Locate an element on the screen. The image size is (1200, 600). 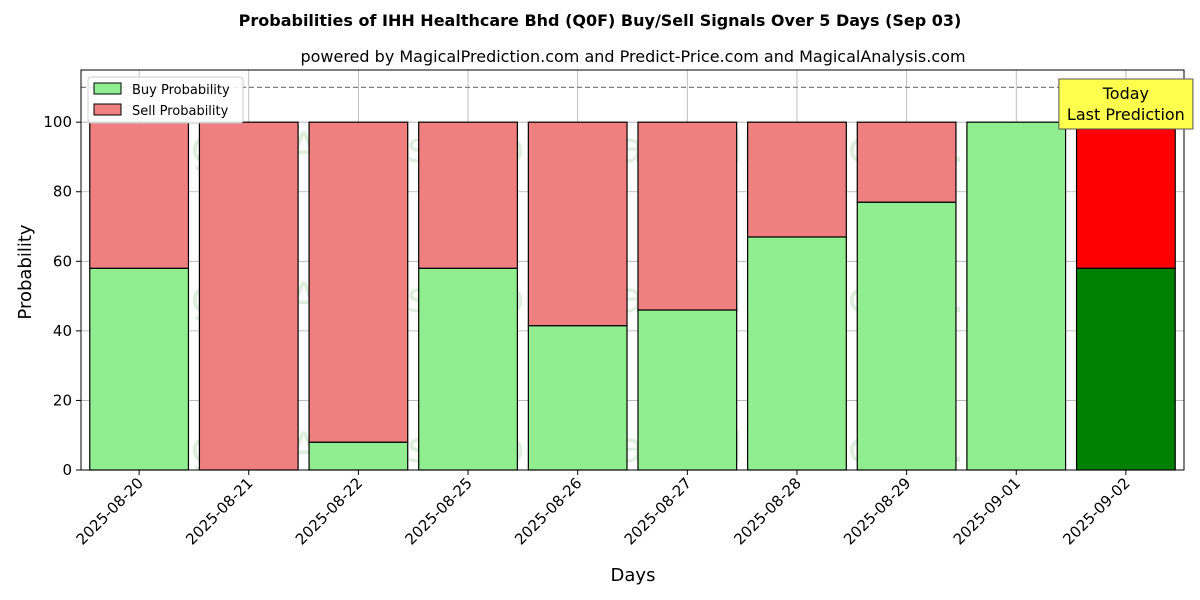
y-axis-label: Probability is located at coordinates (25, 271).